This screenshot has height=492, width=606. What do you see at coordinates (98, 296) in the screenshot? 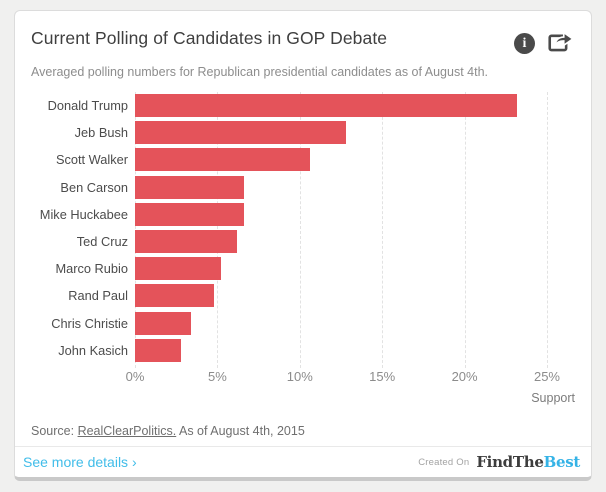
I see `candidate-label: Rand Paul` at bounding box center [98, 296].